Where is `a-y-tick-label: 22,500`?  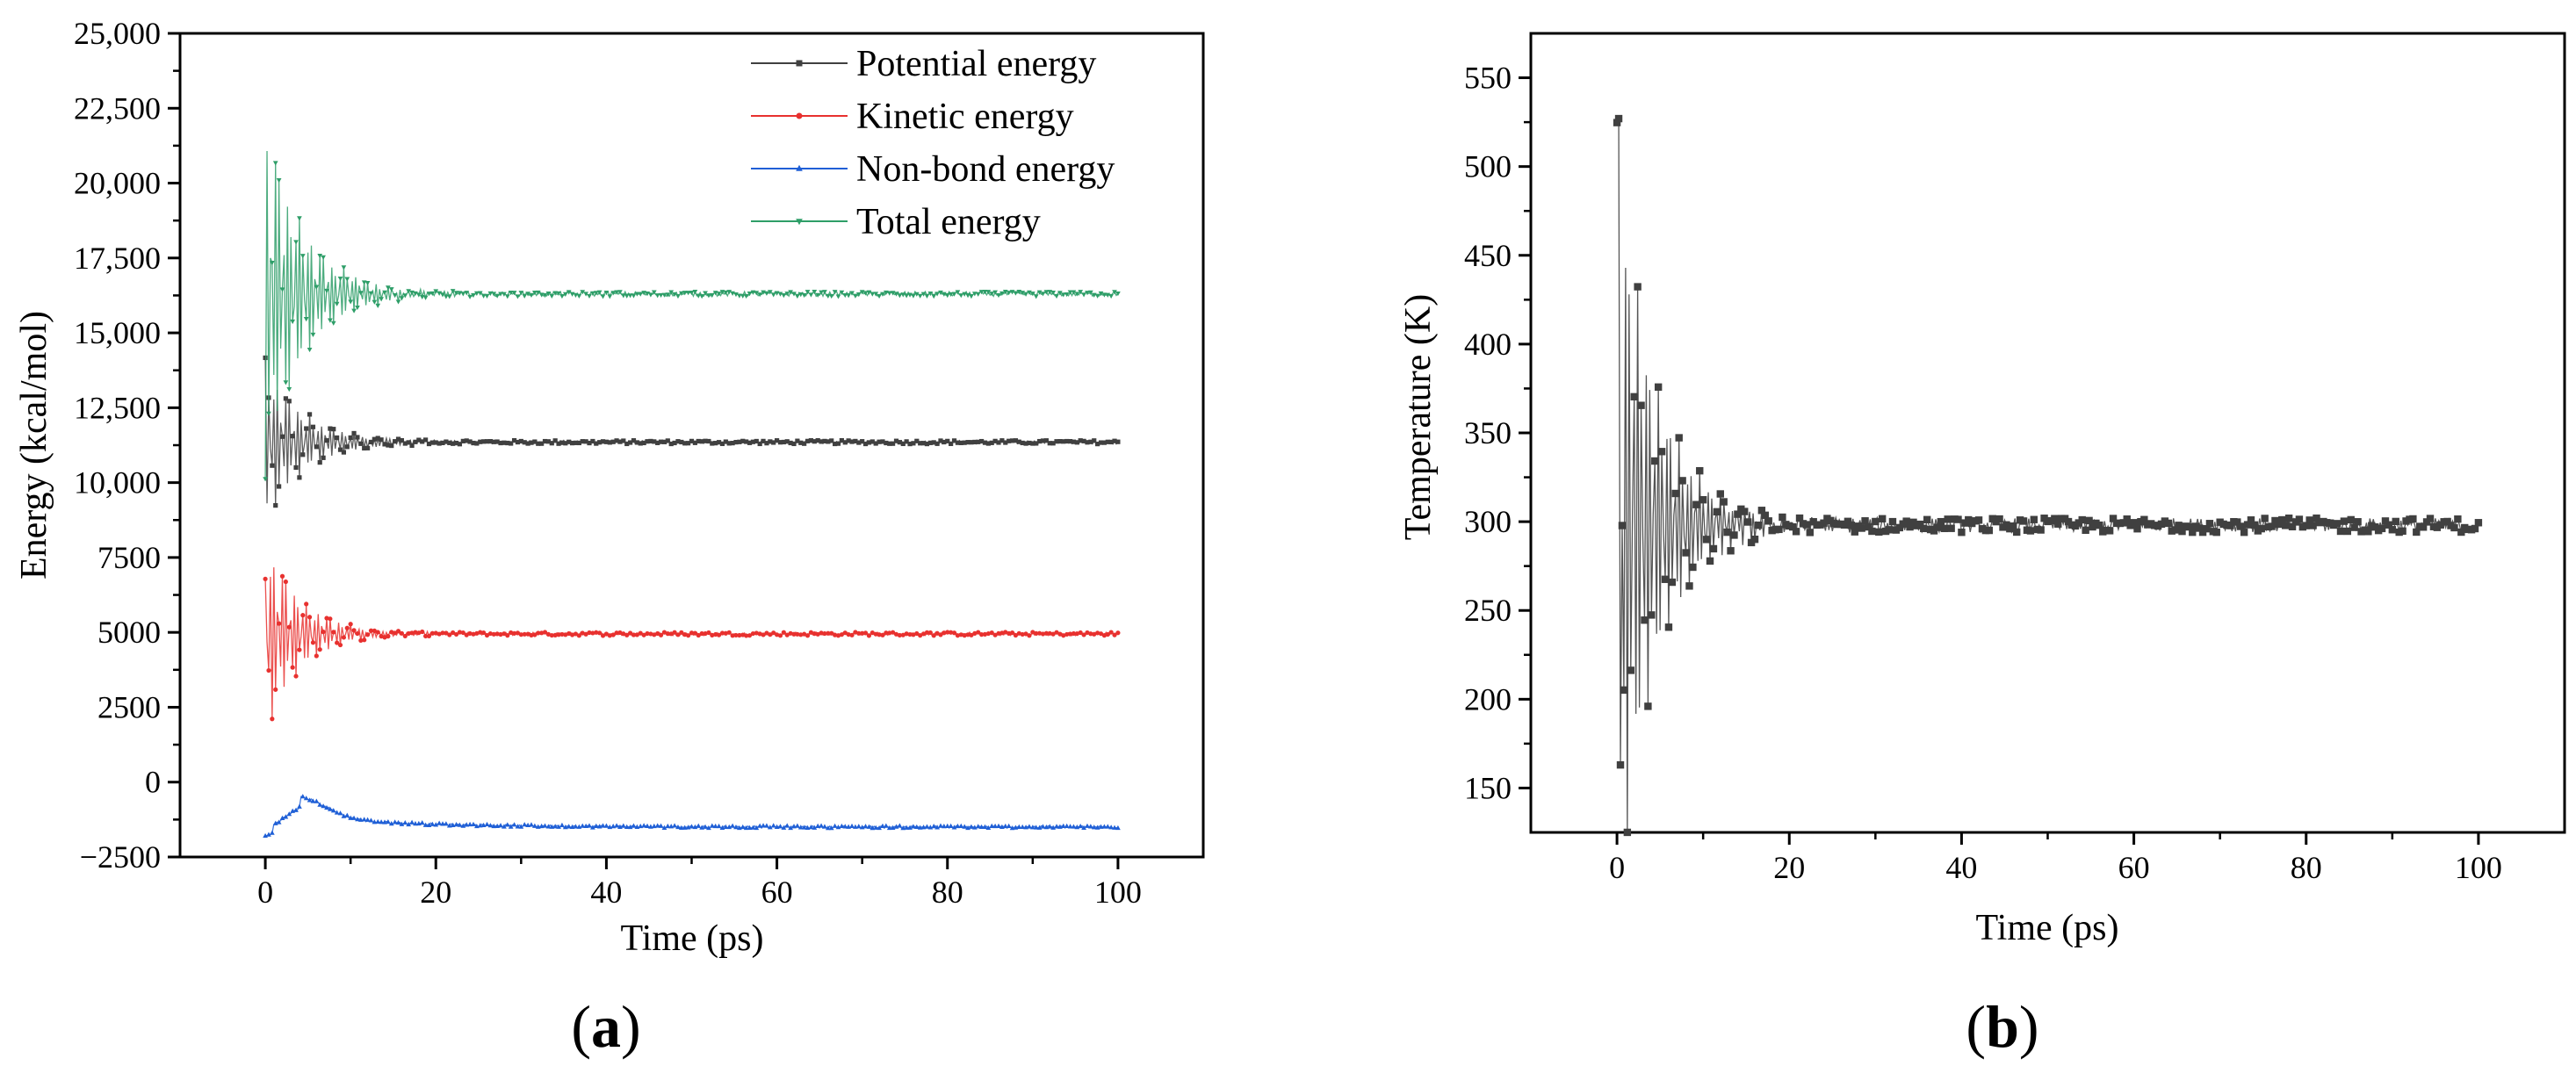
a-y-tick-label: 22,500 is located at coordinates (117, 108).